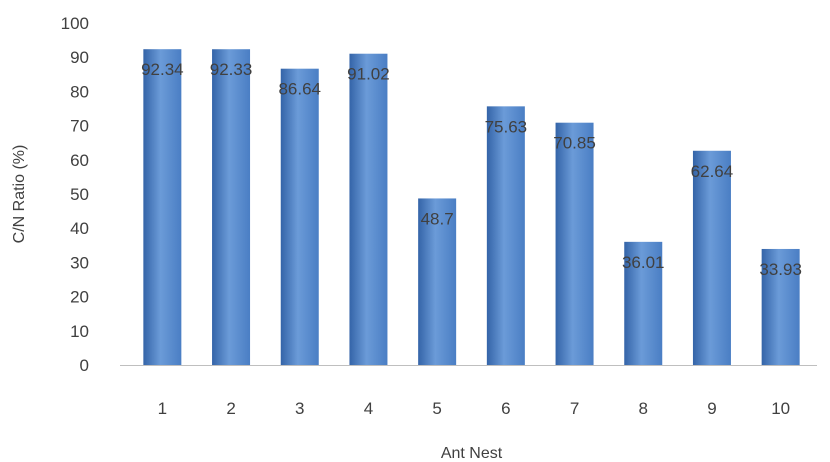 The image size is (830, 462). What do you see at coordinates (506, 126) in the screenshot?
I see `data-label: 75.63` at bounding box center [506, 126].